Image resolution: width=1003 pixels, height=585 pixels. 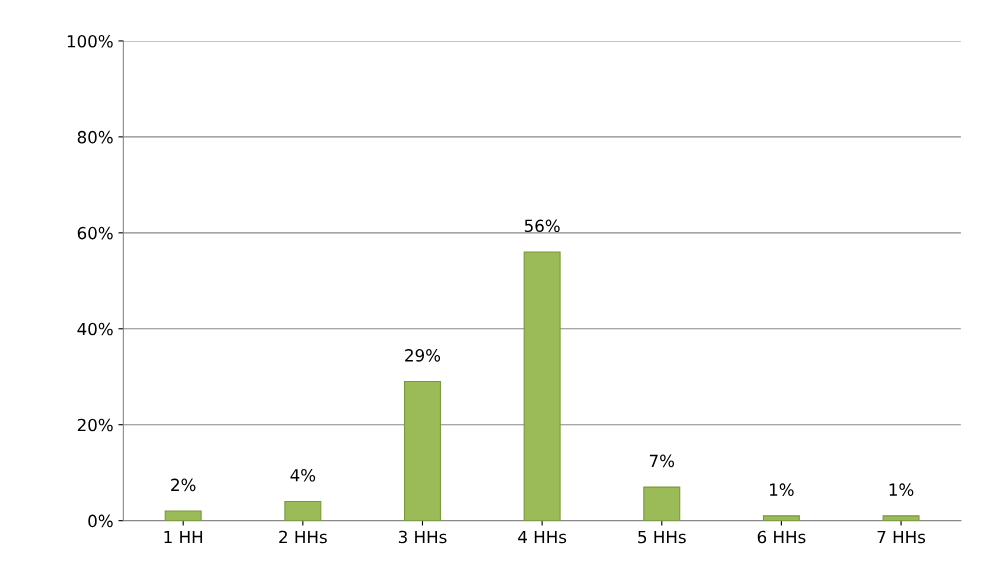 What do you see at coordinates (95, 137) in the screenshot?
I see `y-tick-label: 80%` at bounding box center [95, 137].